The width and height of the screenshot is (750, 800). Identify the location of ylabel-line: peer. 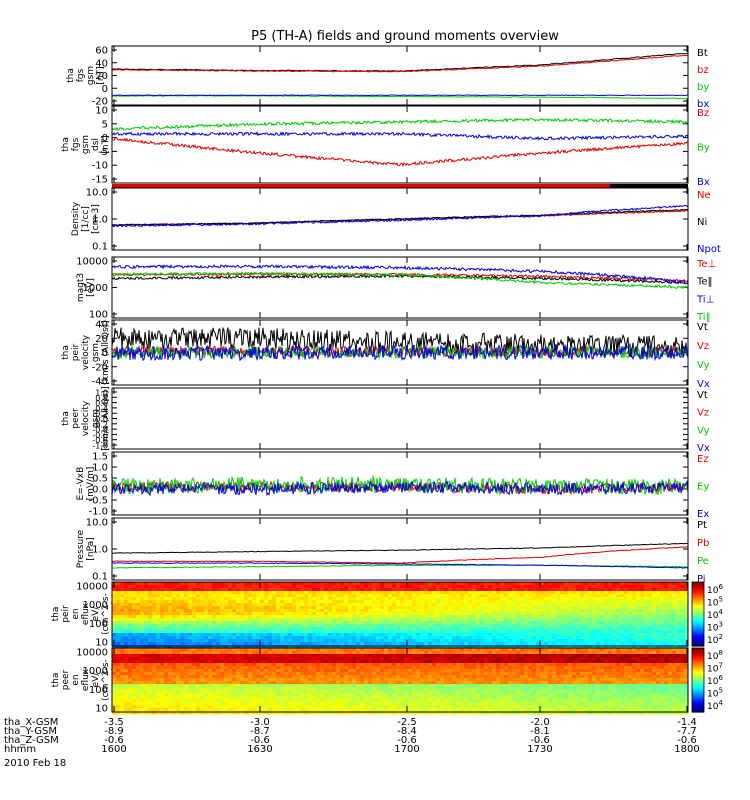
(76, 418).